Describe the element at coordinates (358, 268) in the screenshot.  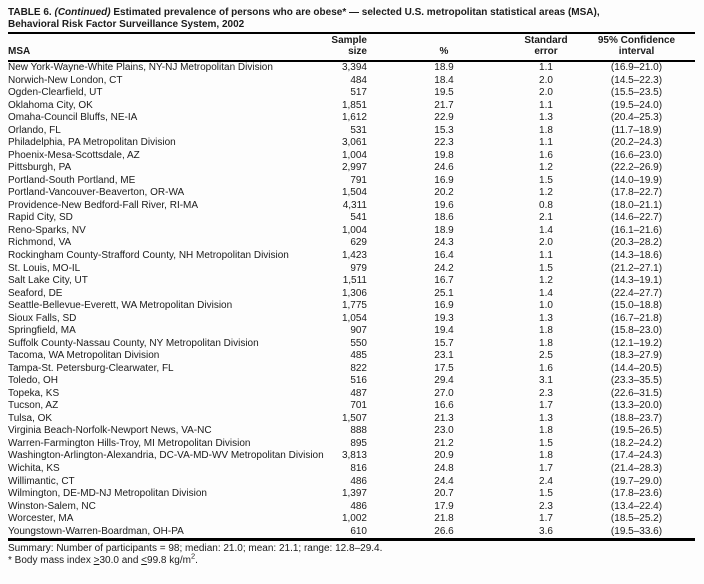
I see `sample-size-cell: 979` at that location.